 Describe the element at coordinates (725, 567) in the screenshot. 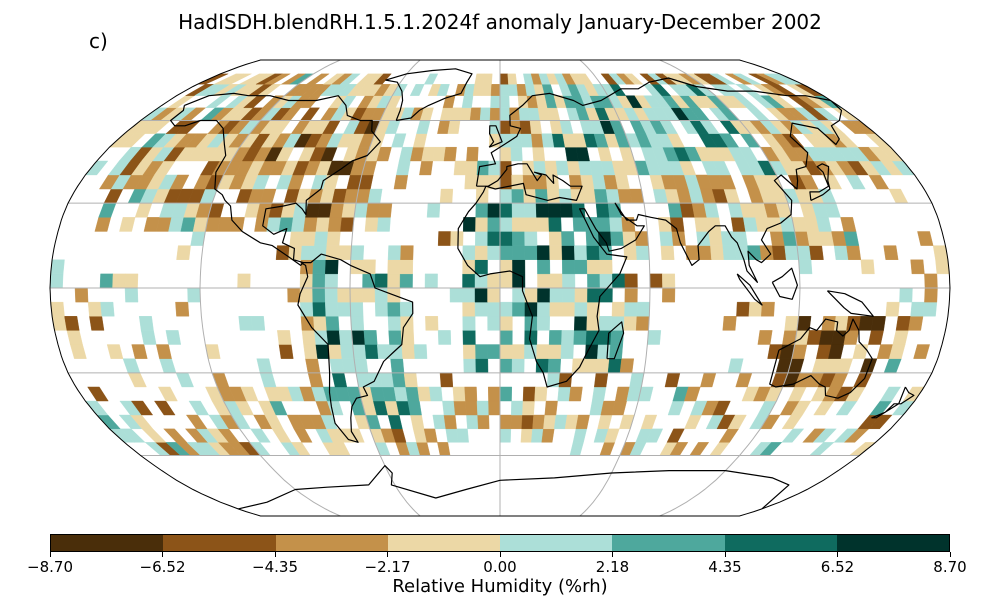

I see `colorbar-tick-label: 4.35` at that location.